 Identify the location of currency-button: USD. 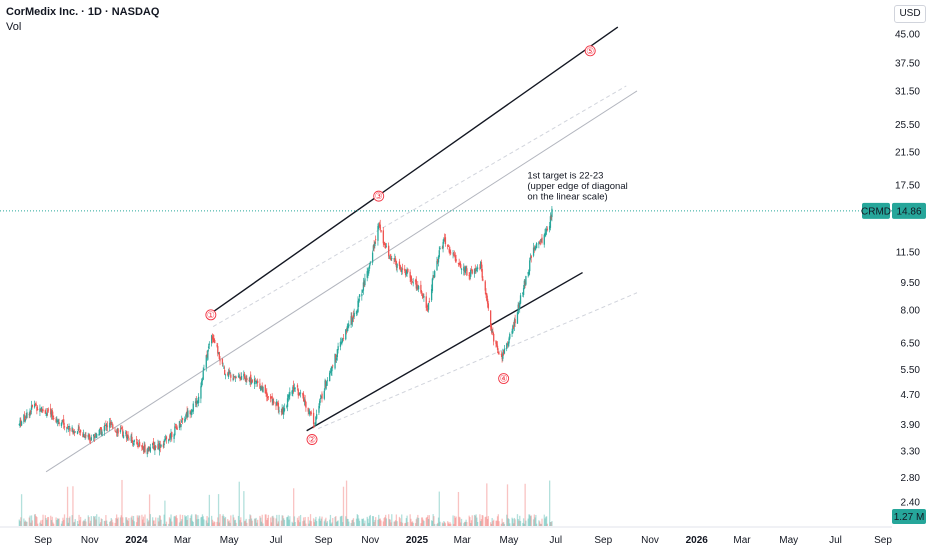
(910, 14).